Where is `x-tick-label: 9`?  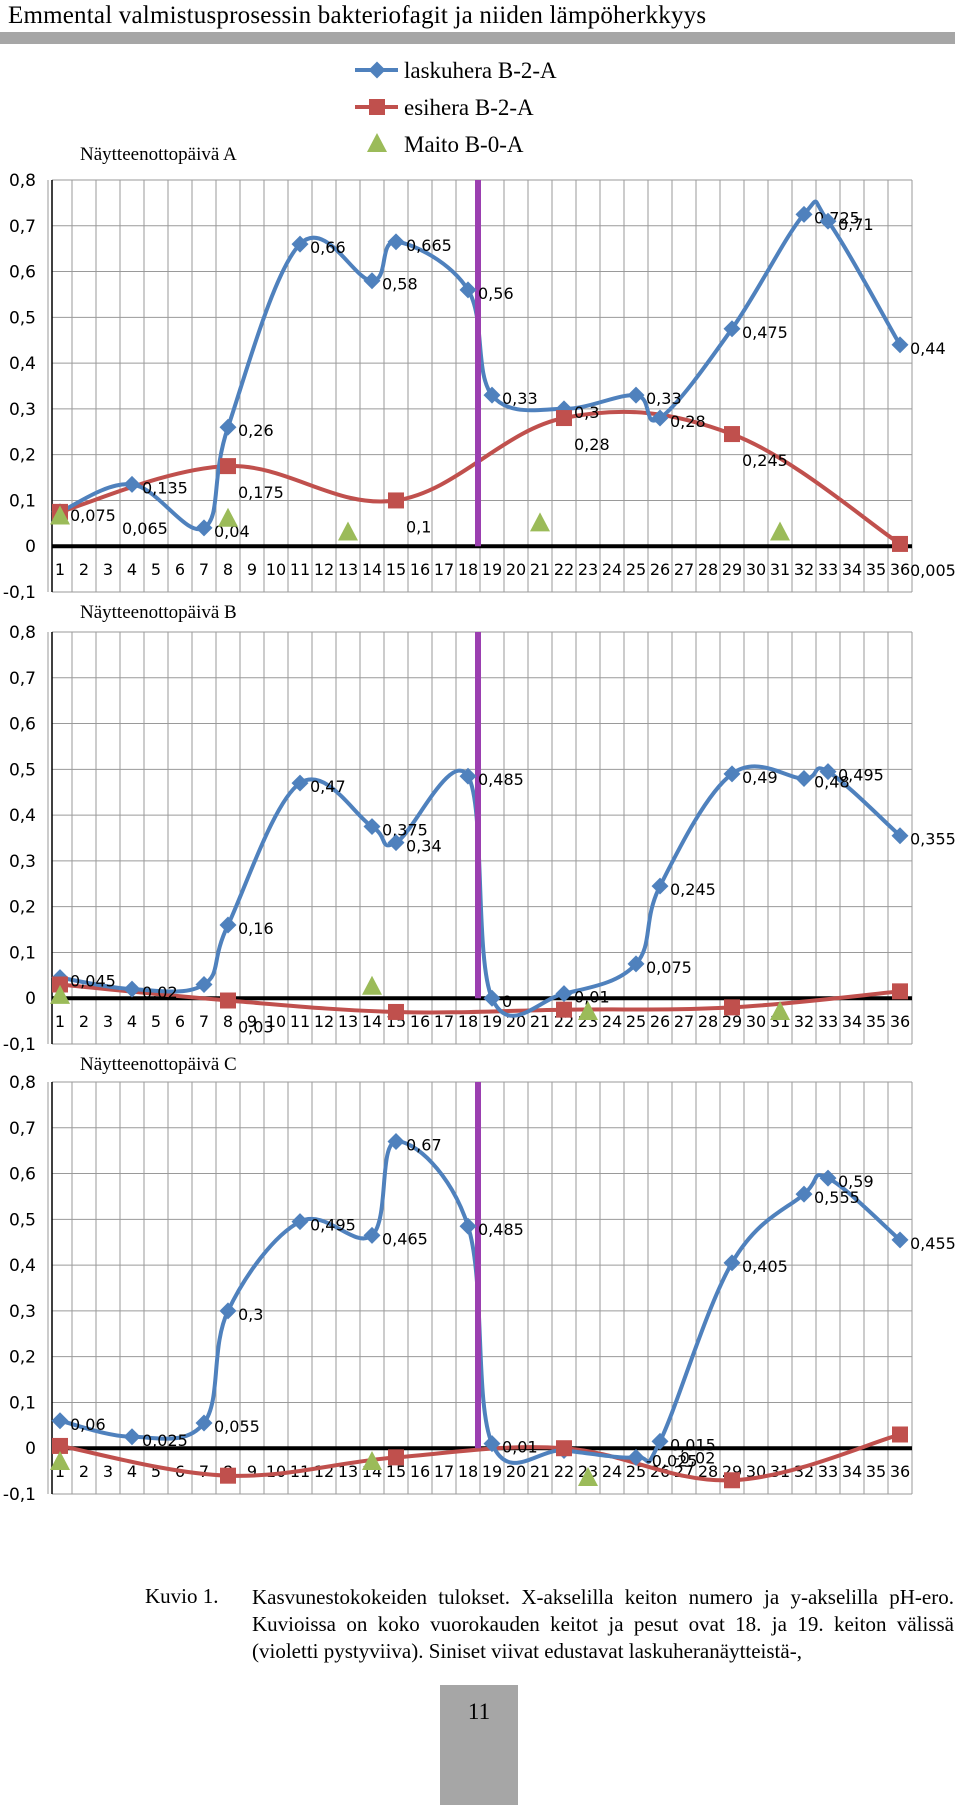
x-tick-label: 9 is located at coordinates (252, 569).